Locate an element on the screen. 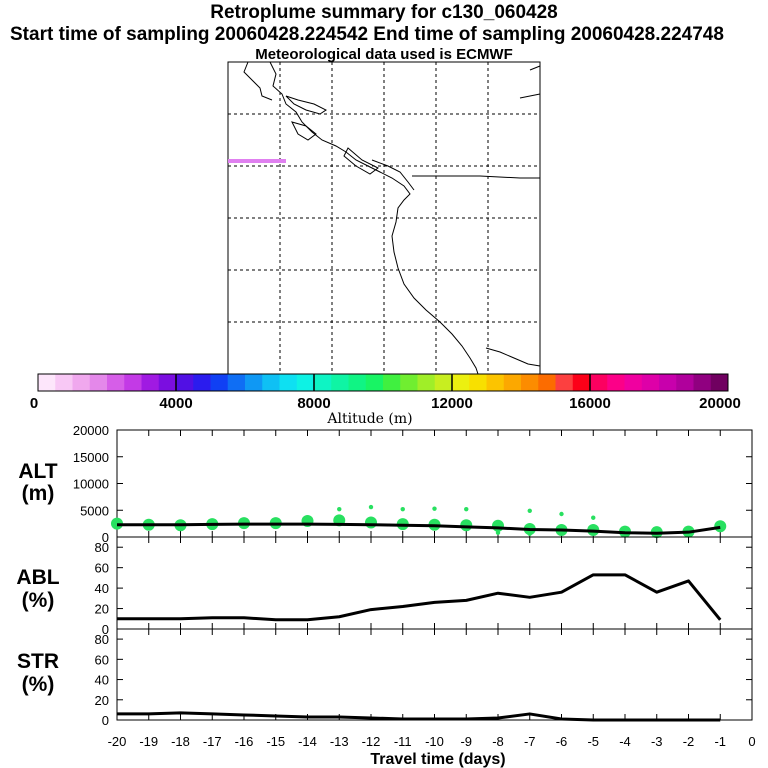  border-line is located at coordinates (476, 177).